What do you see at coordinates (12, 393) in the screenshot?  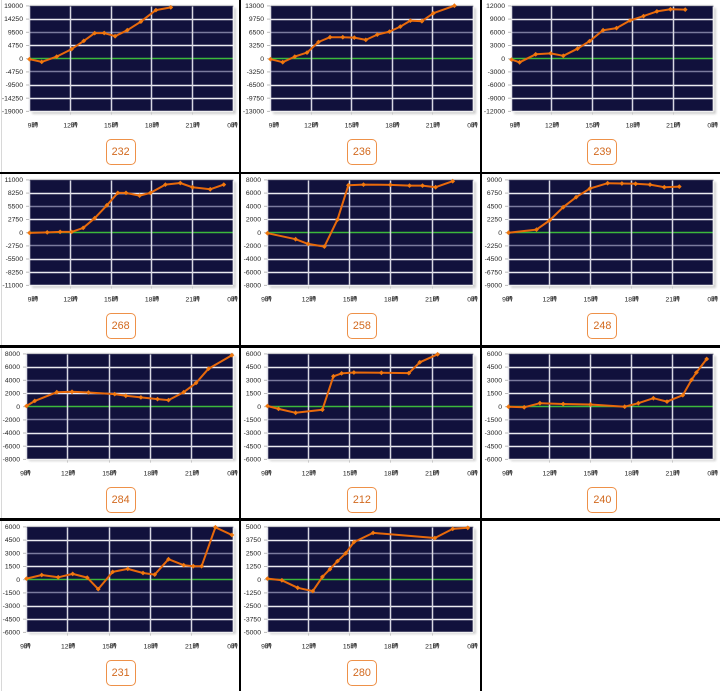 I see `svg-text: 2000` at bounding box center [12, 393].